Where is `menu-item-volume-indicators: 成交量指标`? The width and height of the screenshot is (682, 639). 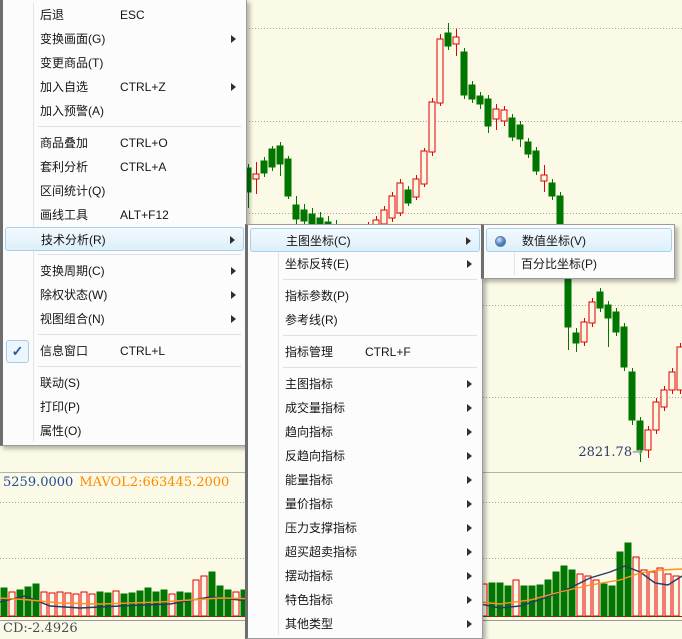 menu-item-volume-indicators: 成交量指标 is located at coordinates (365, 408).